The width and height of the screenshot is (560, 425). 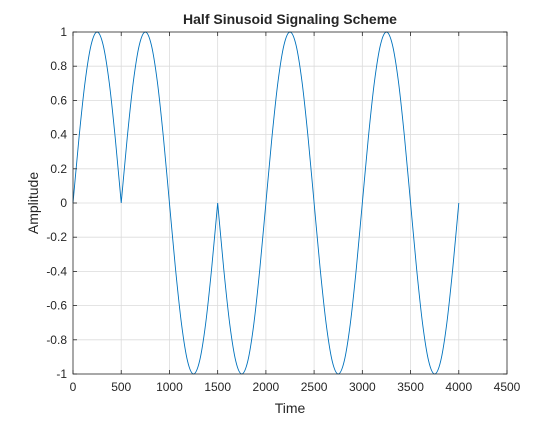 I want to click on y-tick-label: 0.6, so click(x=58, y=100).